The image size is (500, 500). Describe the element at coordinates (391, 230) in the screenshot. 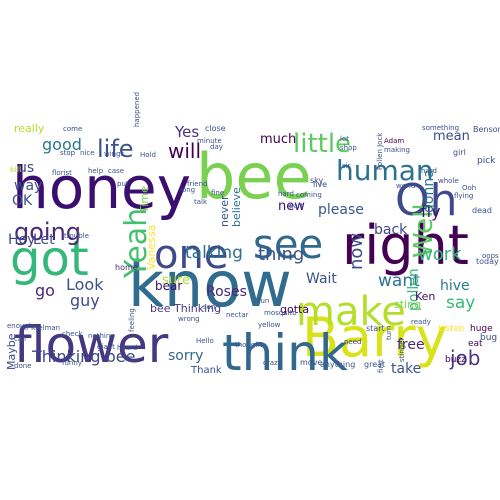

I see `word-back: back` at that location.